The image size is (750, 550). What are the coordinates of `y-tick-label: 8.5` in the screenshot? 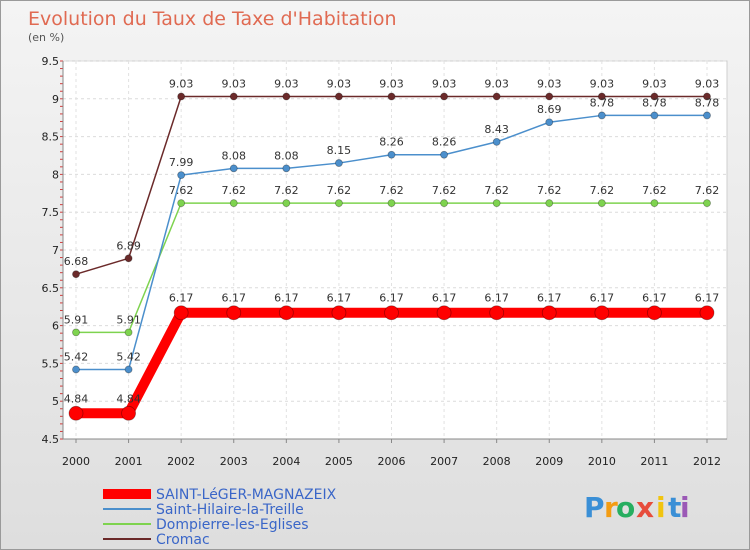 It's located at (51, 137).